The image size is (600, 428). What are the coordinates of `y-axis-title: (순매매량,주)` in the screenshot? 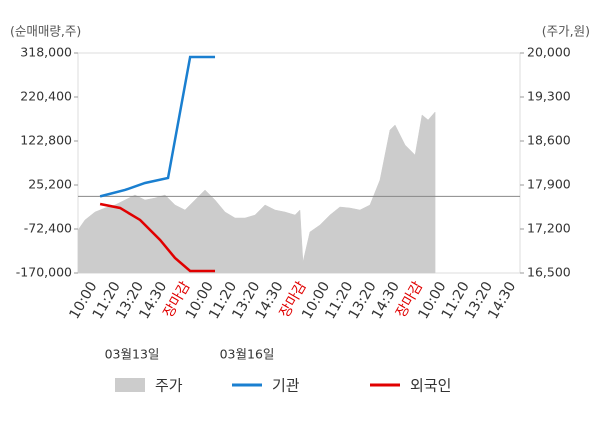 It's located at (45, 31).